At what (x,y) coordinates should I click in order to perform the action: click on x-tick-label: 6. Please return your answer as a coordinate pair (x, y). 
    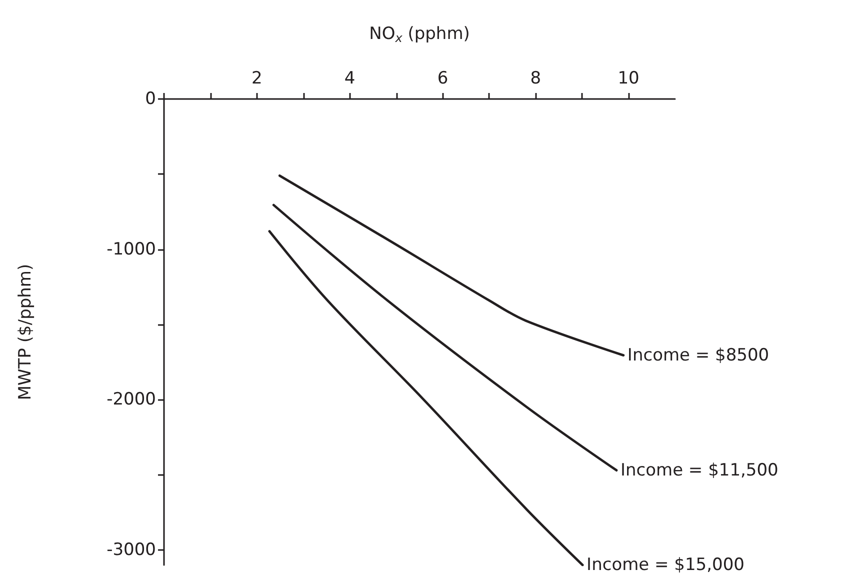
    Looking at the image, I should click on (442, 78).